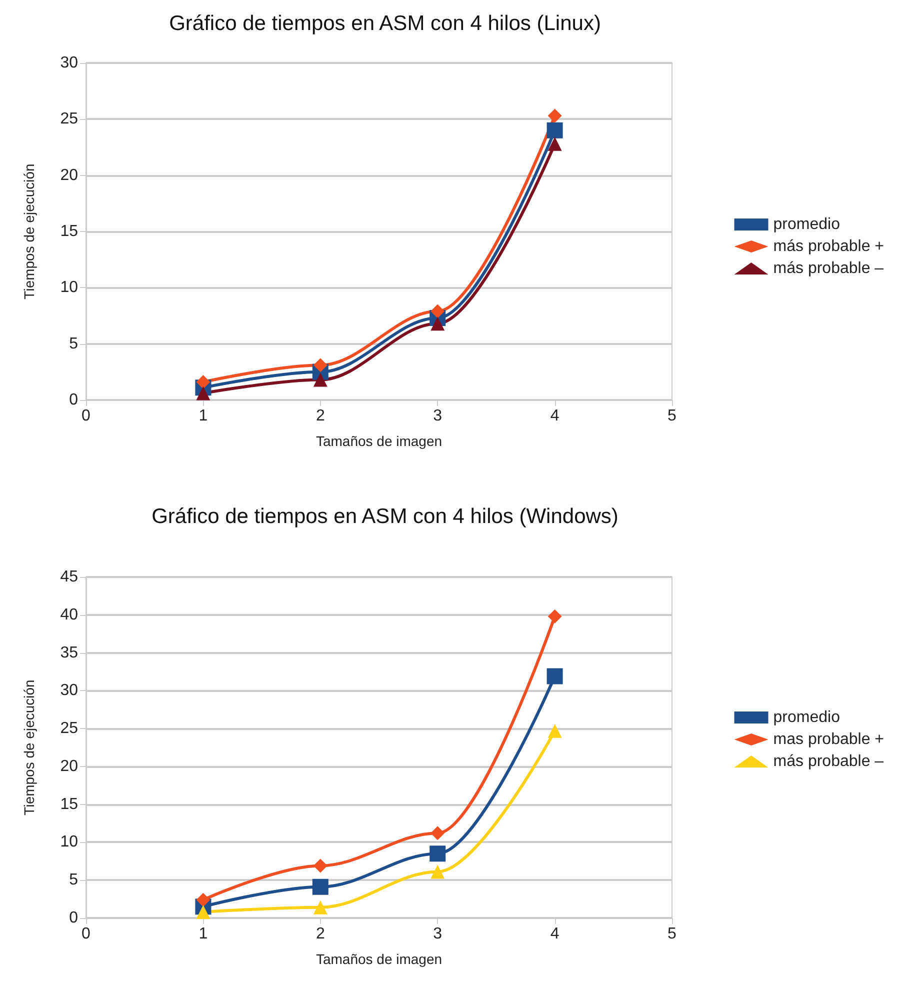 This screenshot has width=897, height=986. What do you see at coordinates (385, 23) in the screenshot?
I see `chart-title: Gráfico de tiempos en ASM con 4 hilos (Linux)` at bounding box center [385, 23].